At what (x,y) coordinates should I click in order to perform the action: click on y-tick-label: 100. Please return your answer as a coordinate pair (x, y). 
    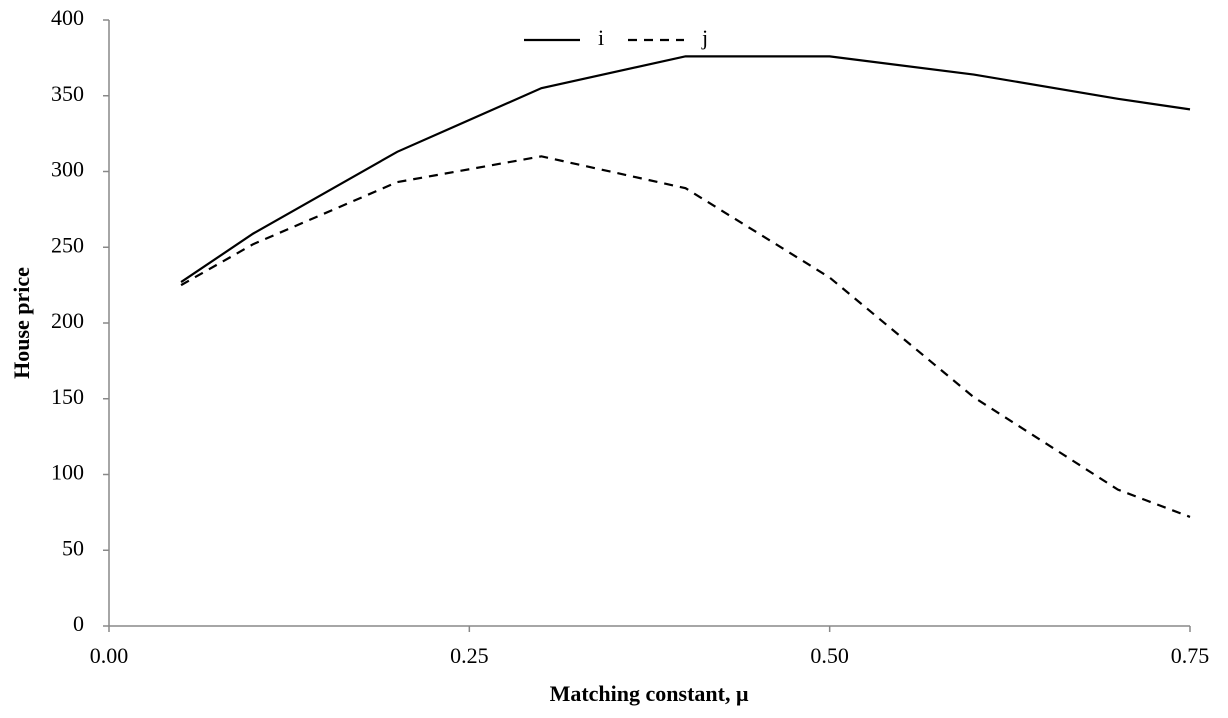
    Looking at the image, I should click on (67, 472).